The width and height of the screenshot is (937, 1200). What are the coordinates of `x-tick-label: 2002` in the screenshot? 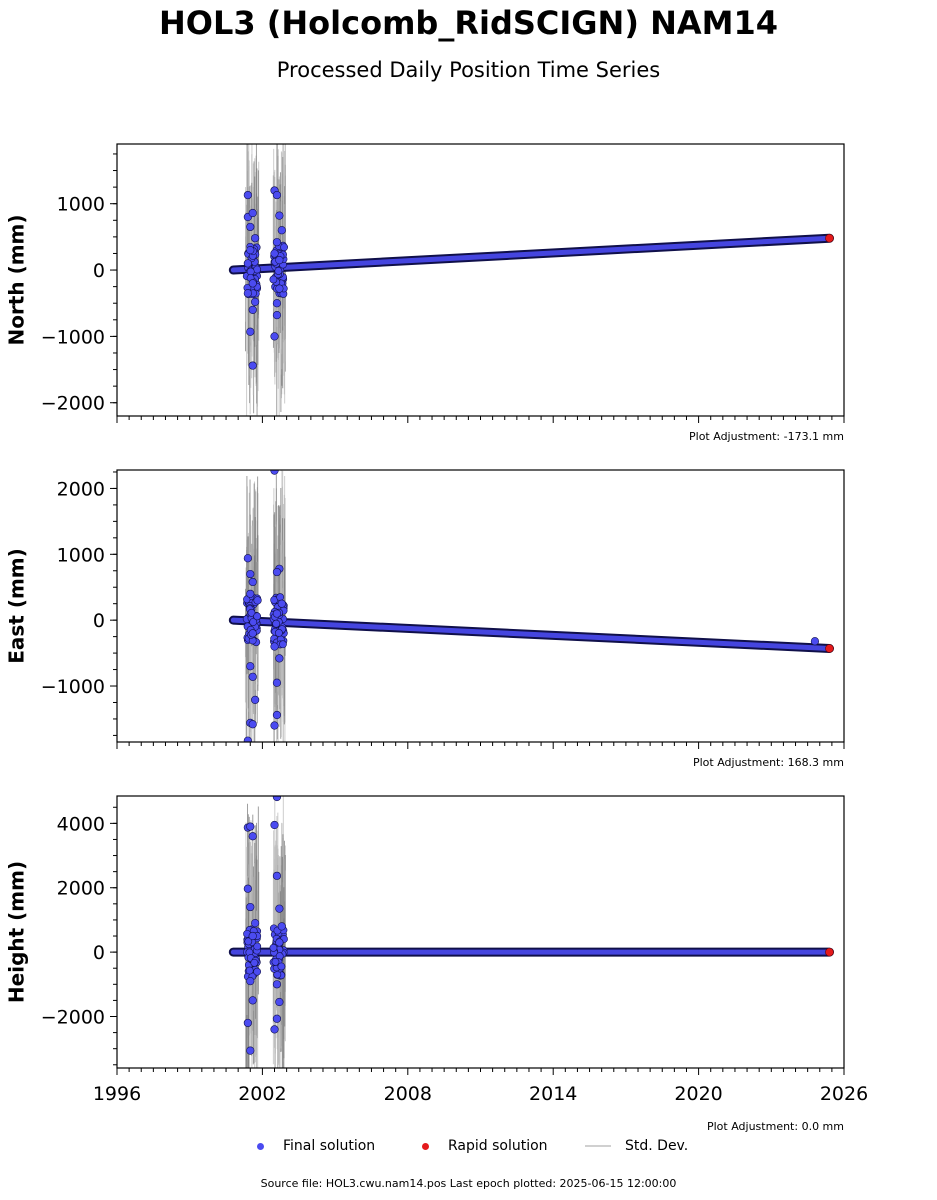 It's located at (262, 1094).